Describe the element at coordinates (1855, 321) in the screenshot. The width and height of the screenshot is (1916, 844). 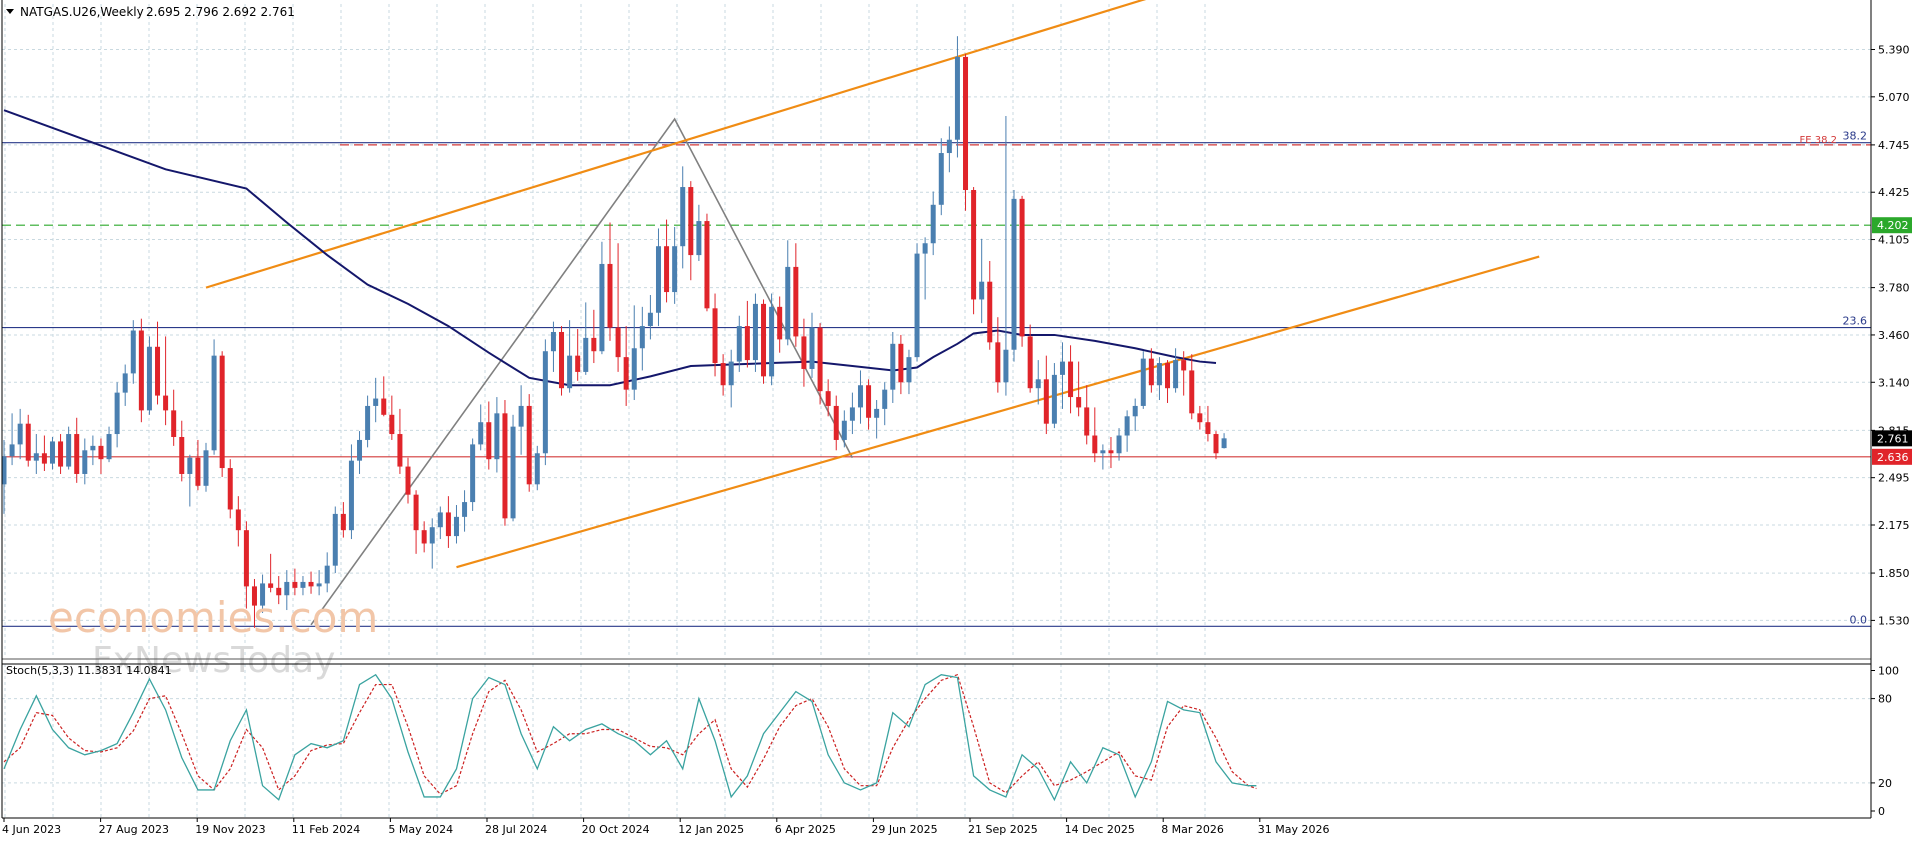
I see `fib-level-label: 23.6` at that location.